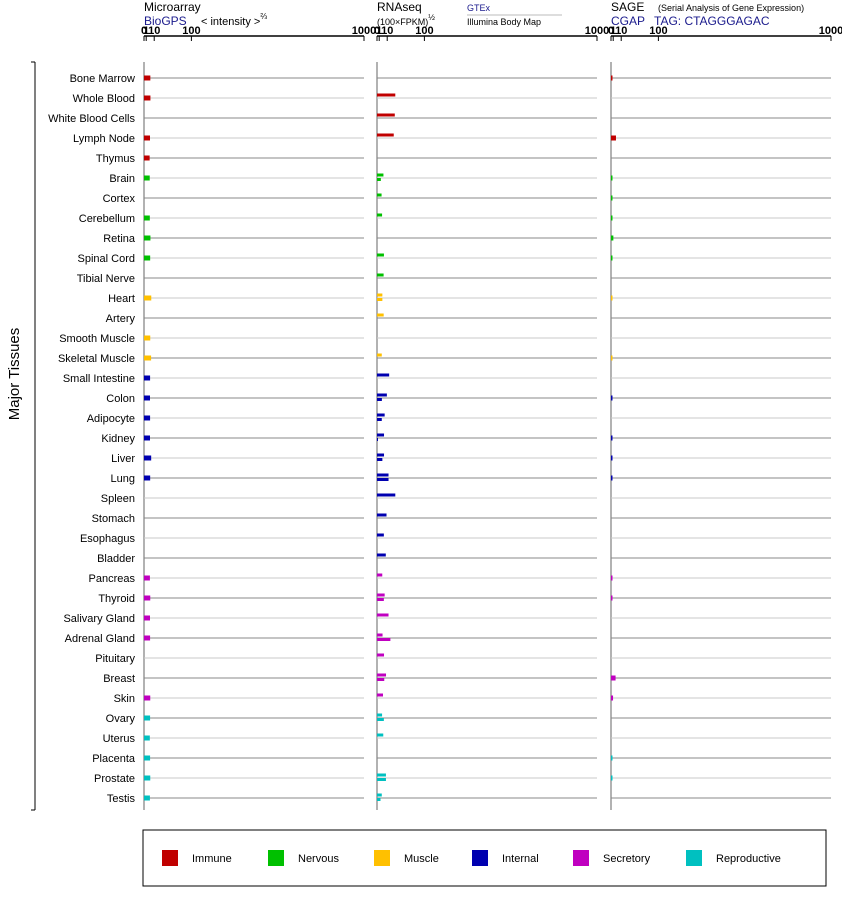 The width and height of the screenshot is (842, 900). I want to click on category-label: Thyroid, so click(116, 599).